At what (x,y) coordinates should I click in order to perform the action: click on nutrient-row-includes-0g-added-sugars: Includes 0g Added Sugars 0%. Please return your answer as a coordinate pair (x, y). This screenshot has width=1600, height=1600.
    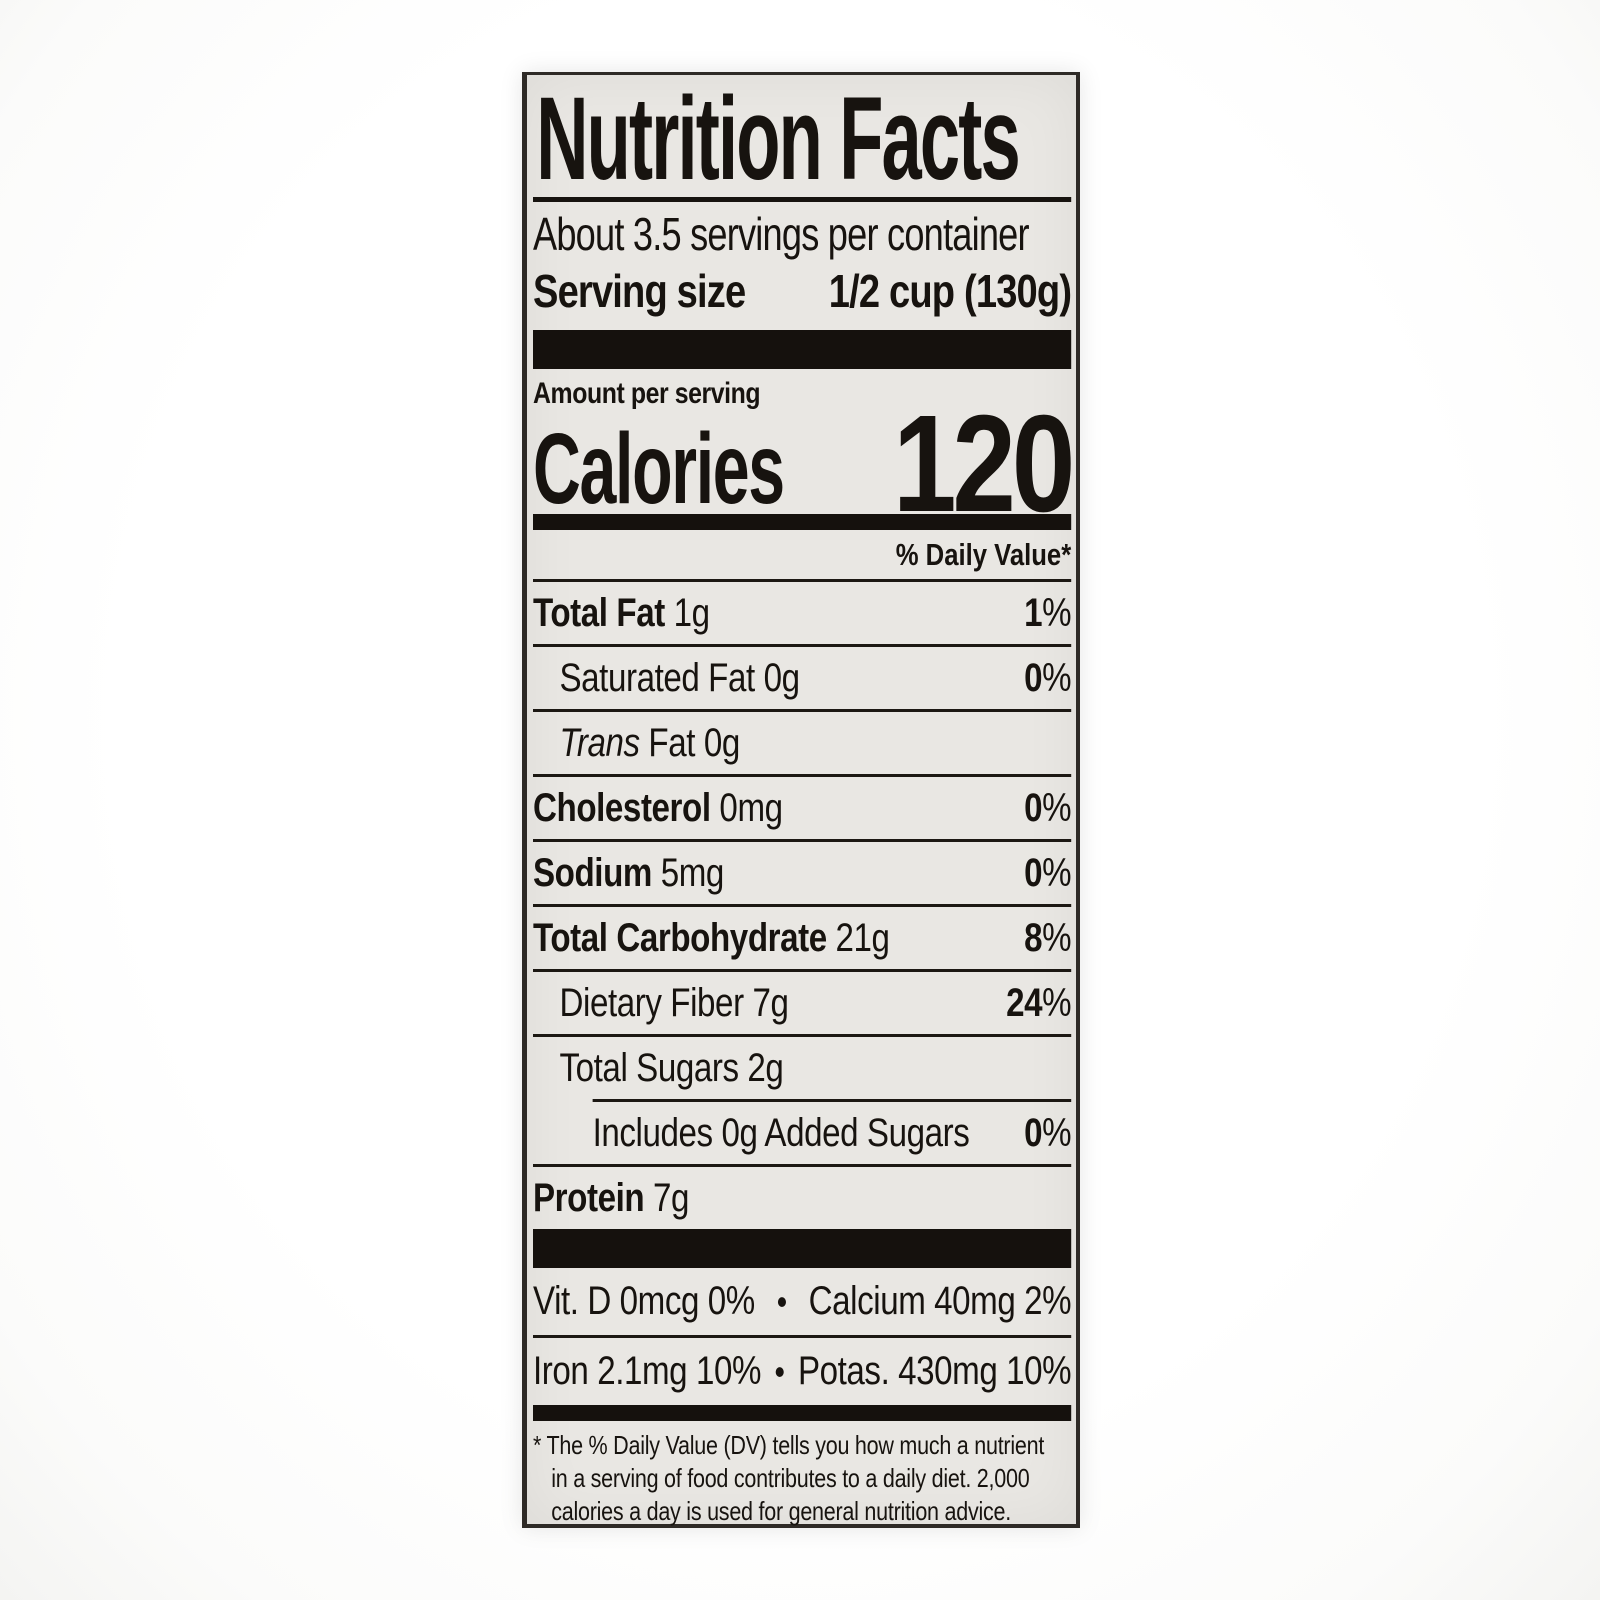
    Looking at the image, I should click on (802, 1131).